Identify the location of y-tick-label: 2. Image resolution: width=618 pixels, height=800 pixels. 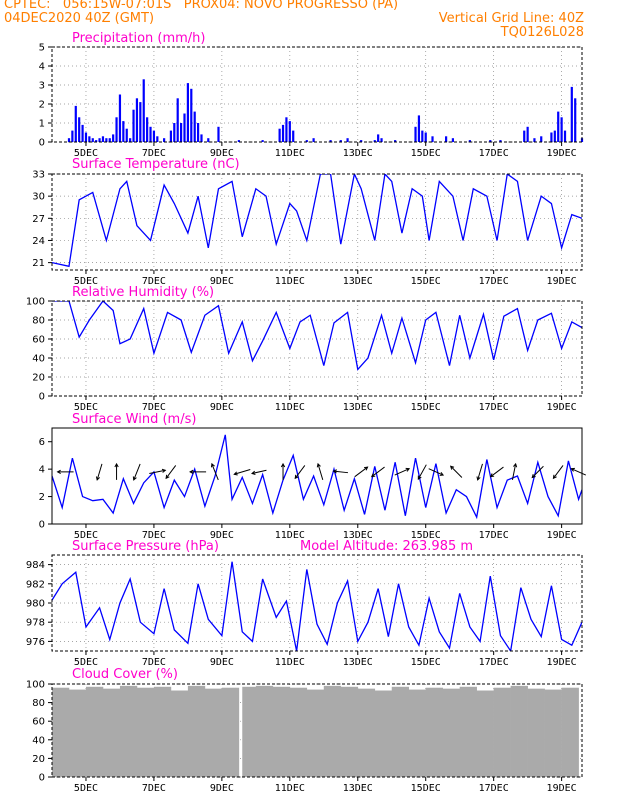
(42, 497).